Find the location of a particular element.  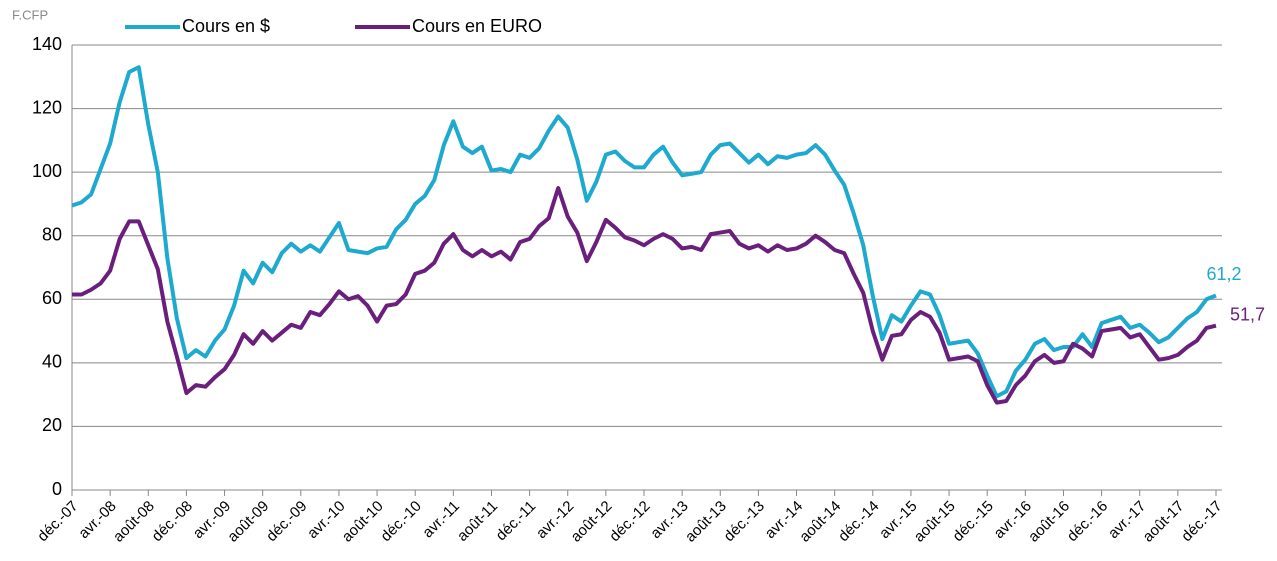

x-tick-label: août-10 is located at coordinates (363, 522).